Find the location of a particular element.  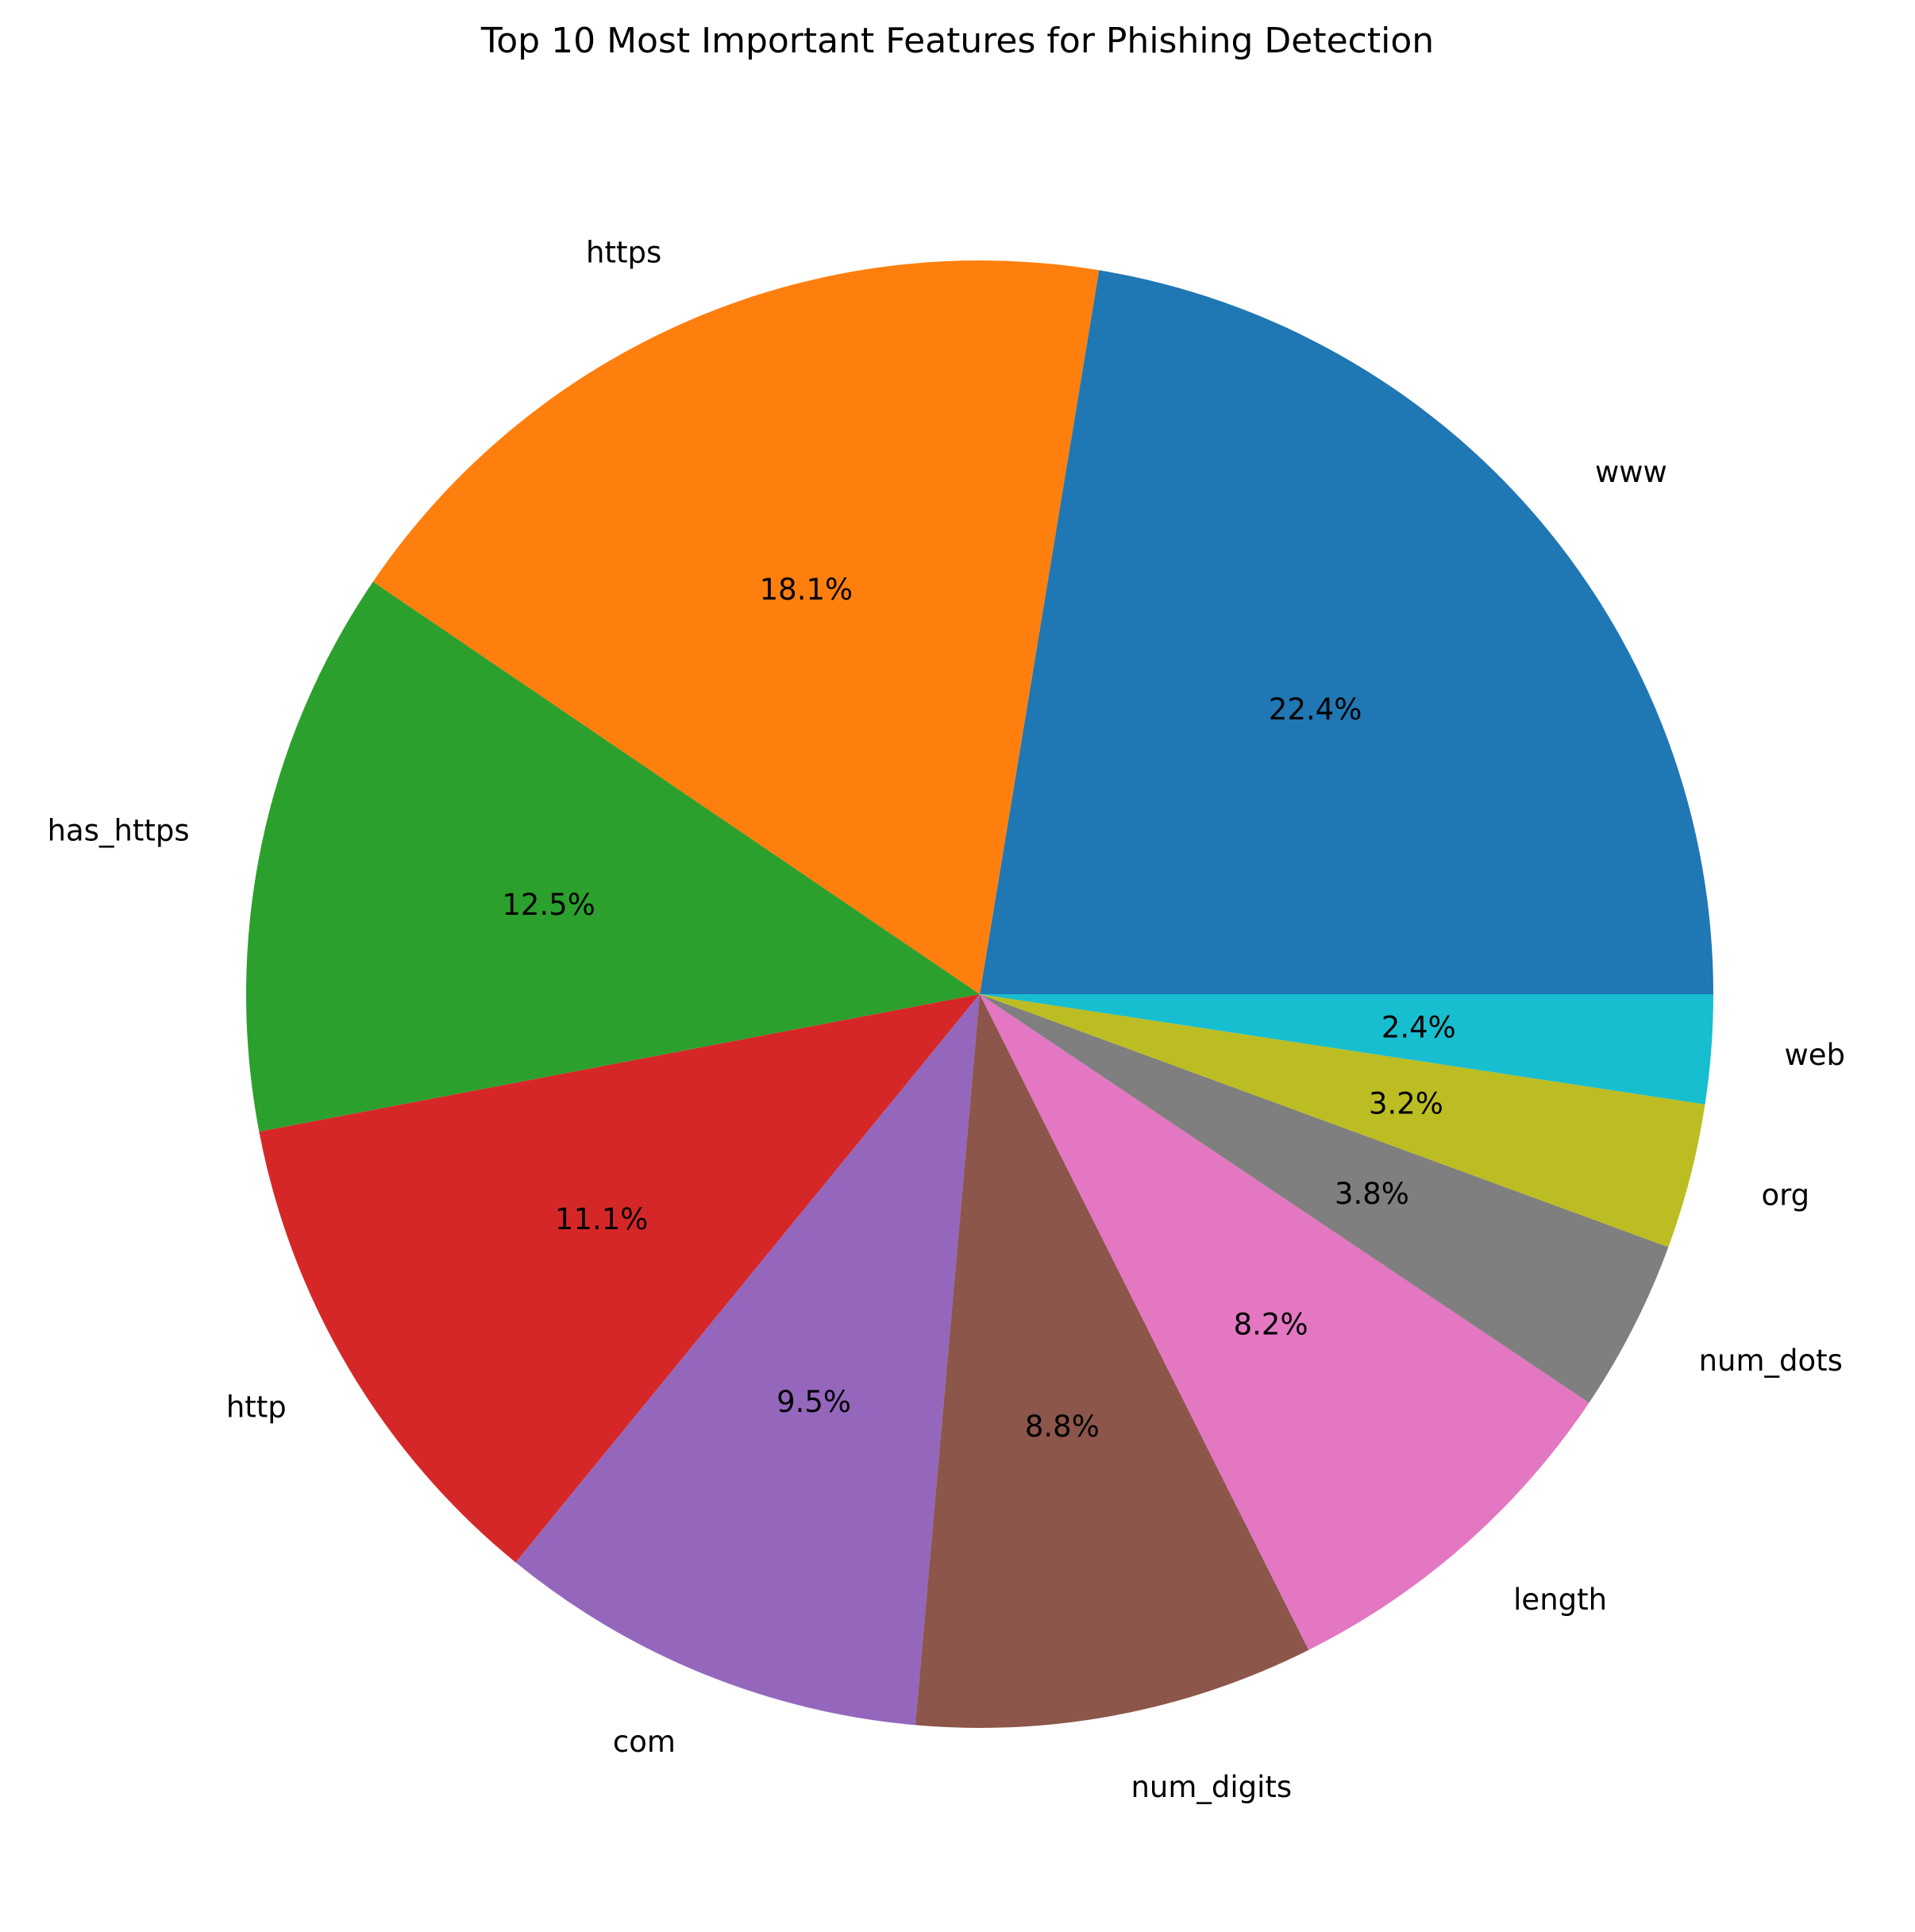

slice-label-num-dots: num_dots is located at coordinates (1771, 1361).